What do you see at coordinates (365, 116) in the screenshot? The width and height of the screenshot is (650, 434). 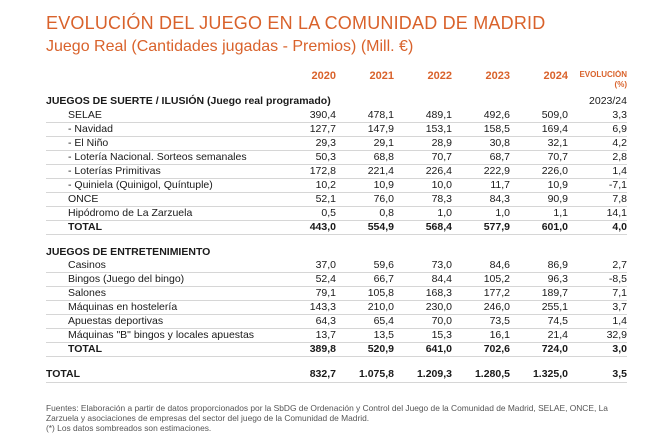 I see `value-cell: 478,1` at bounding box center [365, 116].